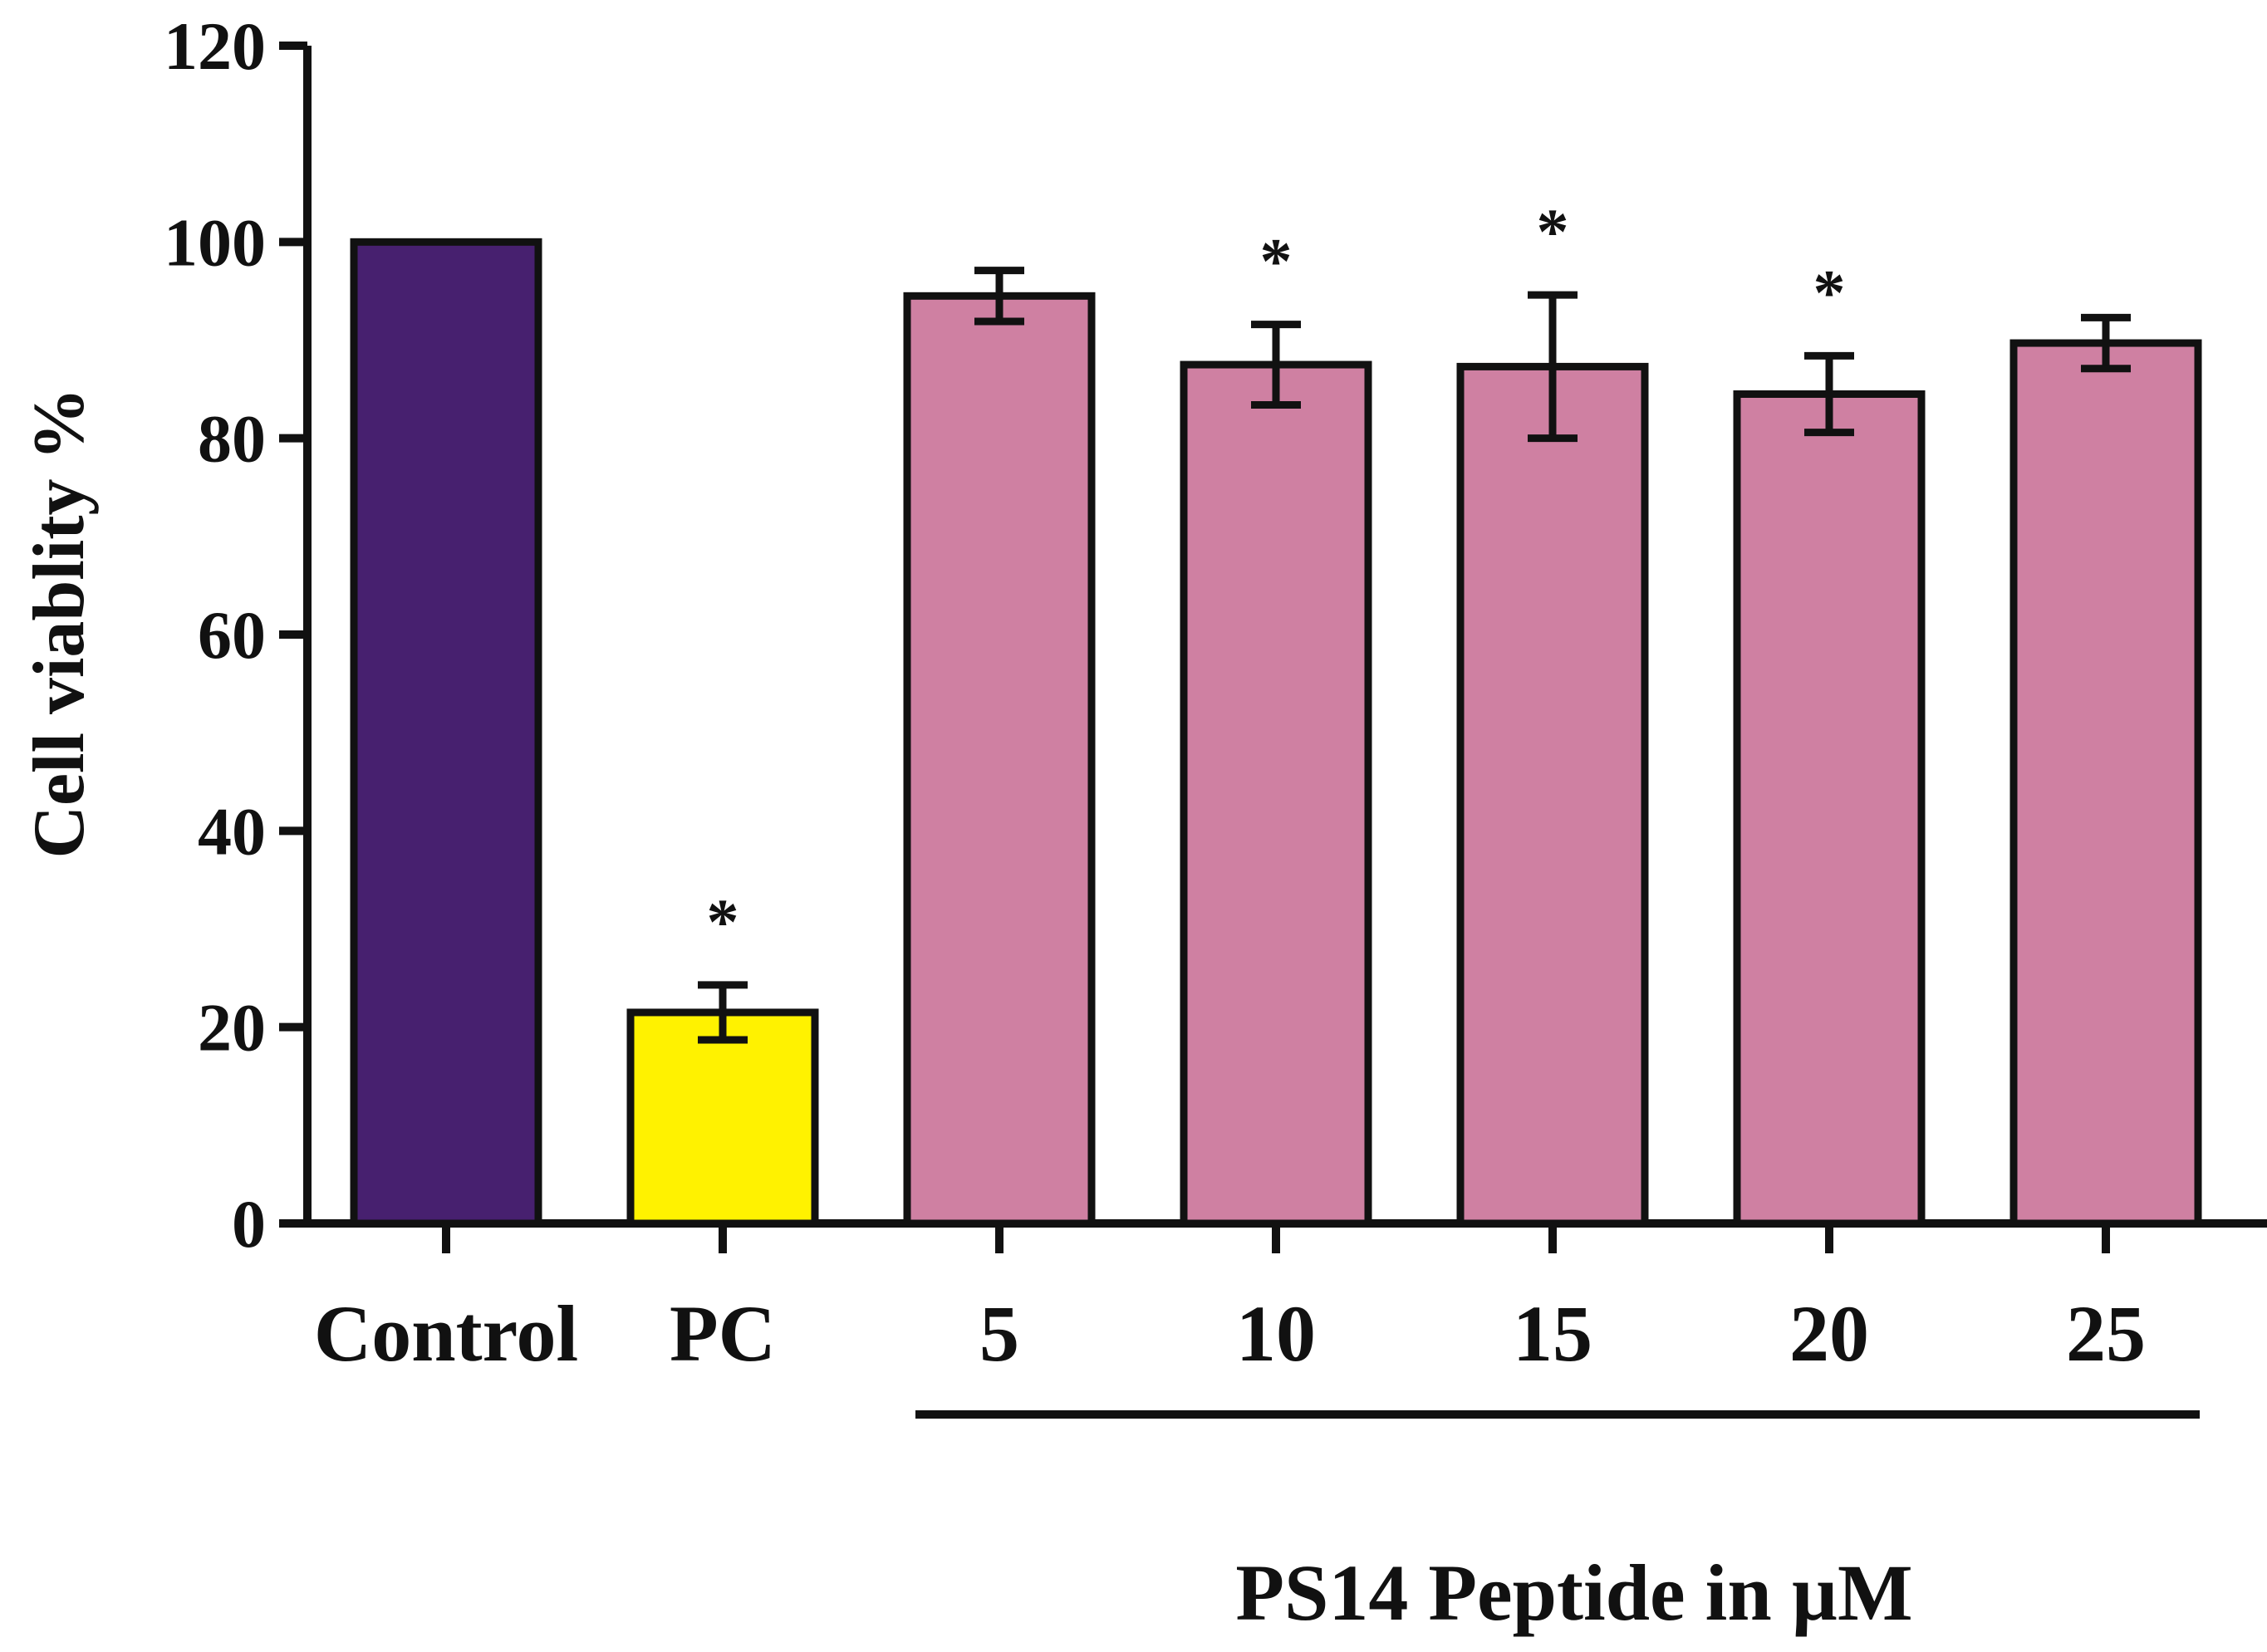 Image resolution: width=2267 pixels, height=1652 pixels. I want to click on x-tick-label: PC, so click(723, 1333).